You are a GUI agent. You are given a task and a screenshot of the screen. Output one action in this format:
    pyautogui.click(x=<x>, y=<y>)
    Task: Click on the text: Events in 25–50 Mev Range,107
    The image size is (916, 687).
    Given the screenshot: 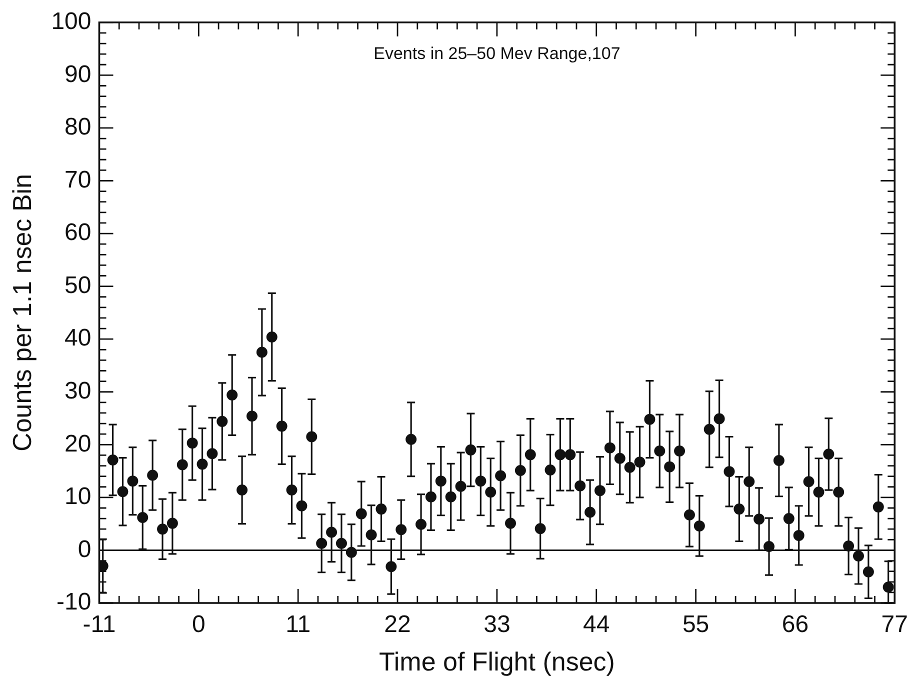 What is the action you would take?
    pyautogui.click(x=497, y=54)
    